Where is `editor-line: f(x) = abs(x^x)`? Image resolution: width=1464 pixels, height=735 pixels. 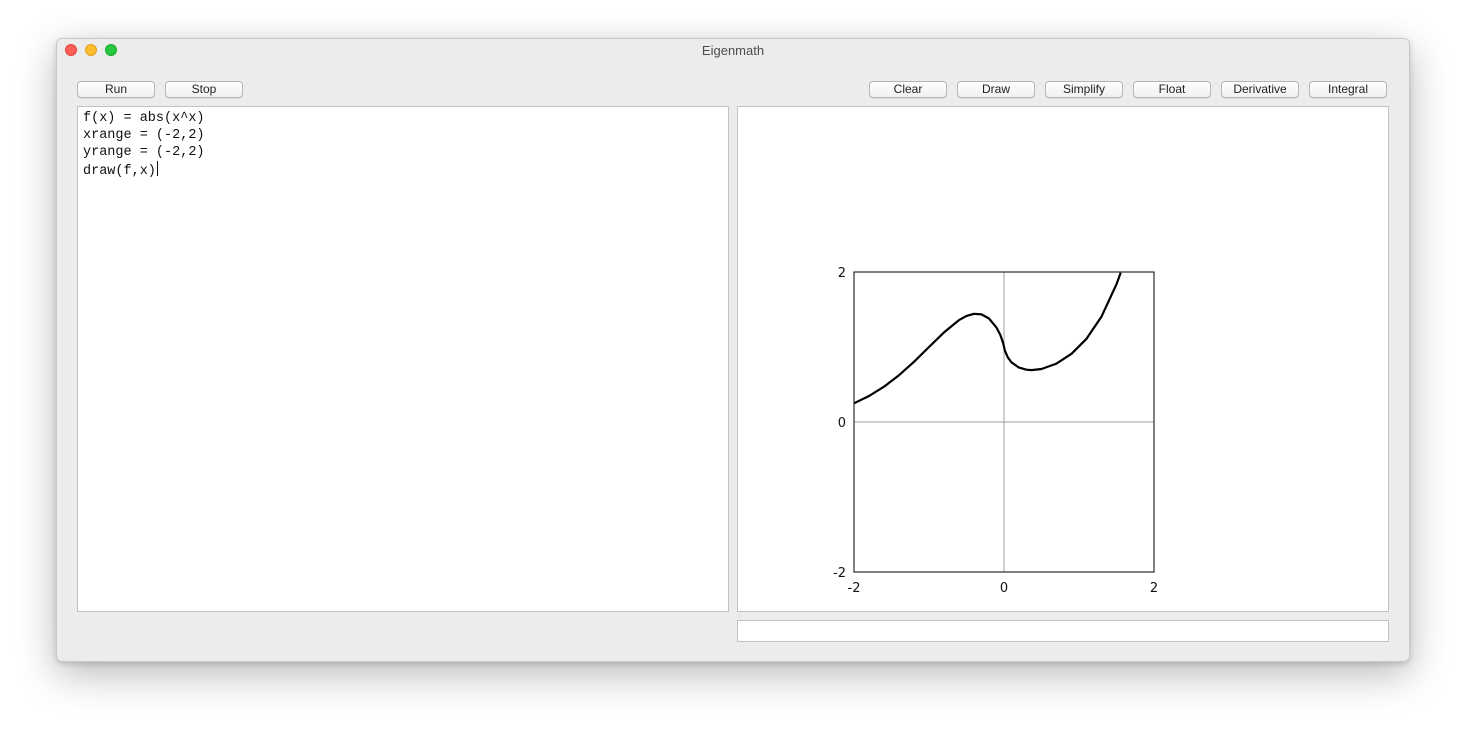 editor-line: f(x) = abs(x^x) is located at coordinates (144, 118).